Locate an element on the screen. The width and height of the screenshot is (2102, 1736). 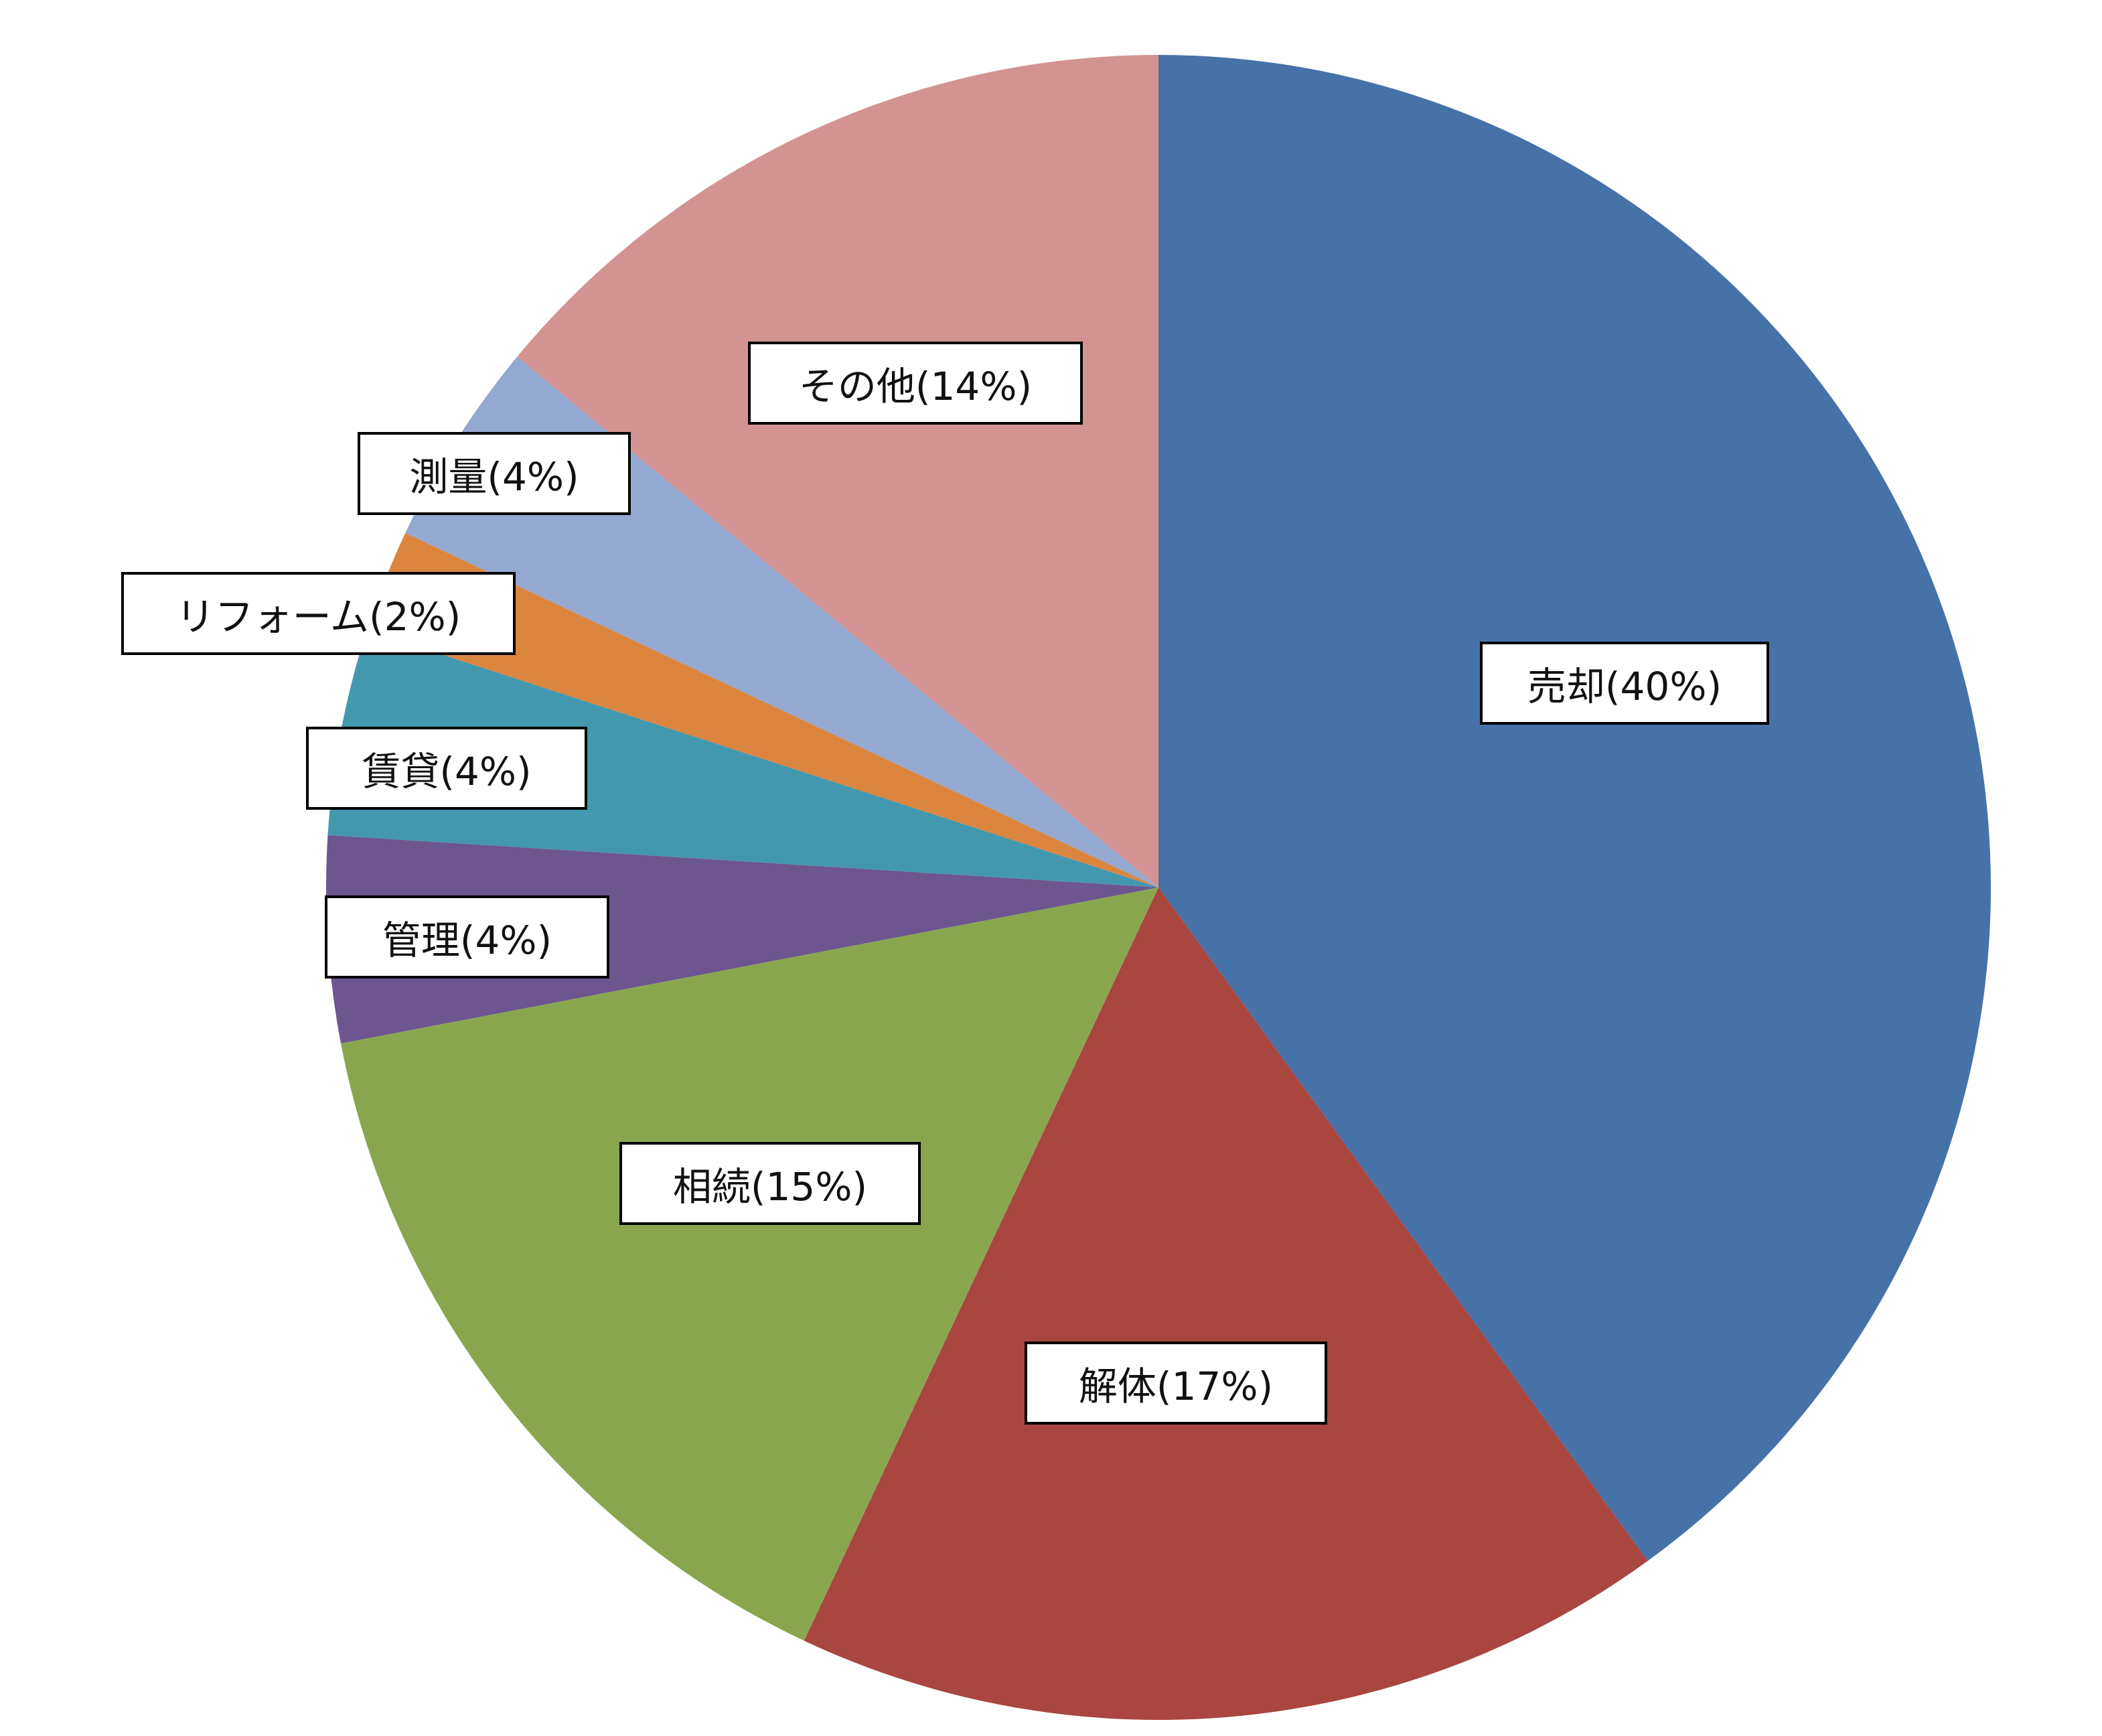
data-label-reform: リフォーム(2%) is located at coordinates (318, 613).